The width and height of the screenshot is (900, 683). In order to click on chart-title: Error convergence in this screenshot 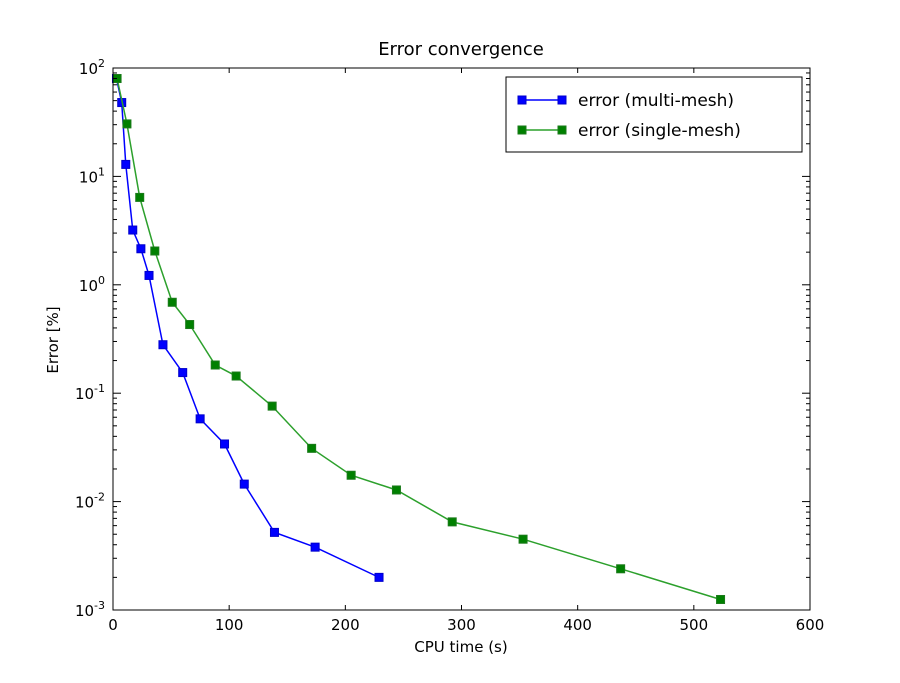, I will do `click(461, 49)`.